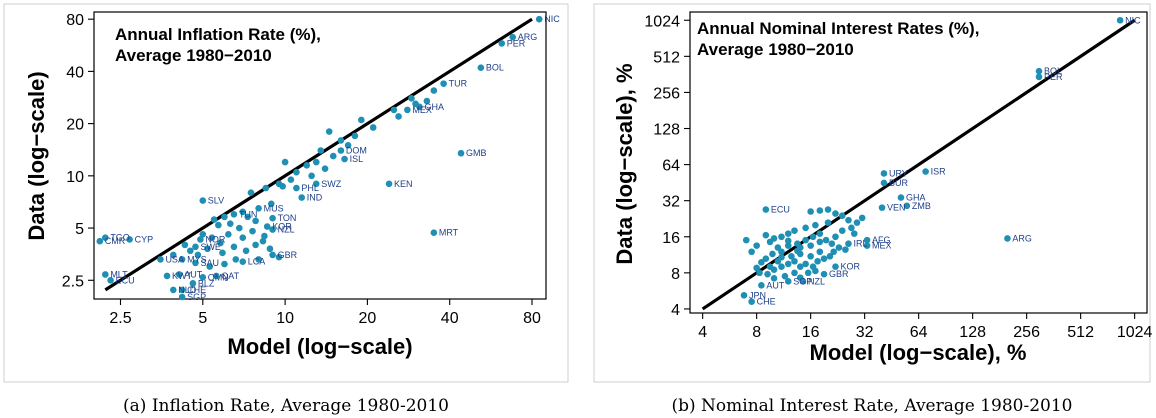 The height and width of the screenshot is (418, 1156). I want to click on point-label-sgp: SGP, so click(196, 297).